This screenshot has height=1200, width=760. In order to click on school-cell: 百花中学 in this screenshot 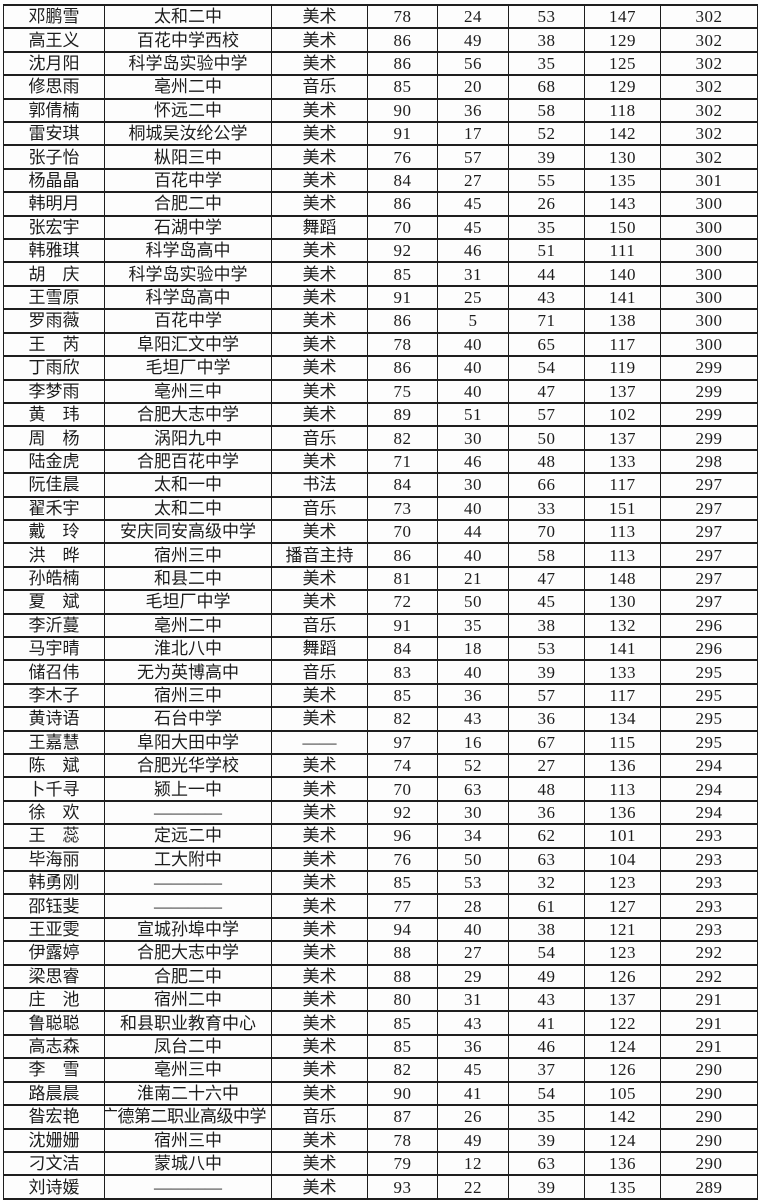, I will do `click(188, 180)`.